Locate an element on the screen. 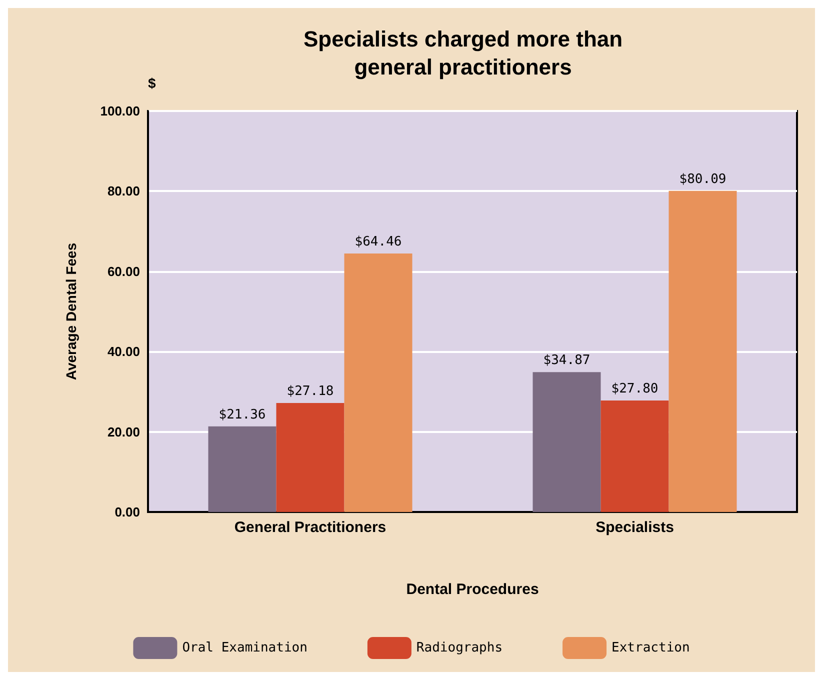 Image resolution: width=823 pixels, height=680 pixels. data-label: $64.46 is located at coordinates (378, 242).